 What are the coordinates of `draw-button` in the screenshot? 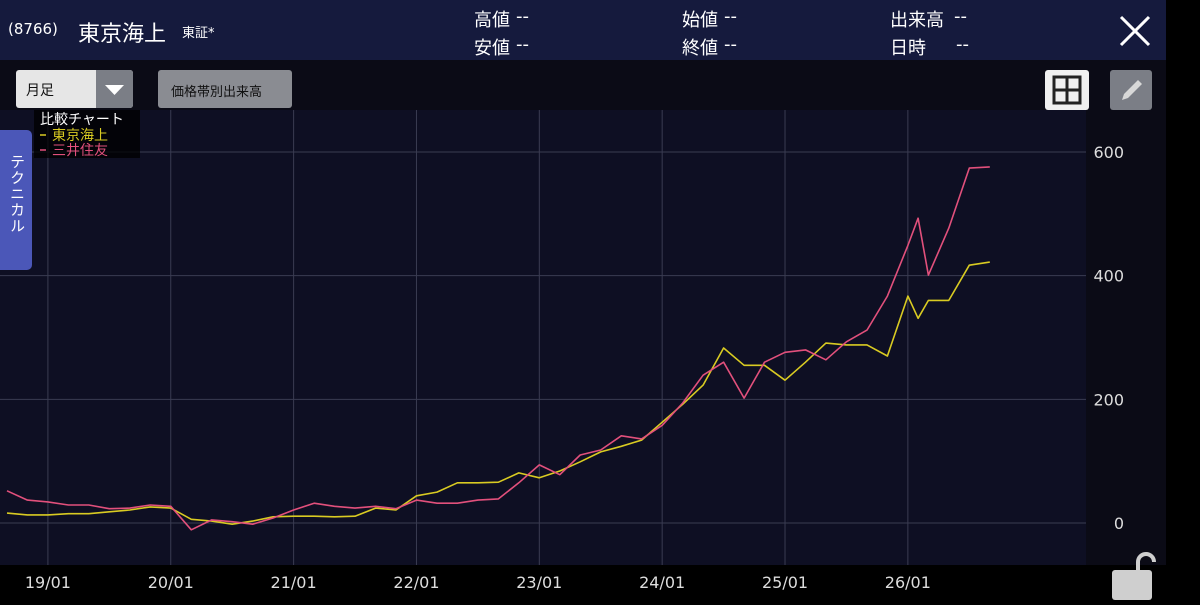 It's located at (1131, 90).